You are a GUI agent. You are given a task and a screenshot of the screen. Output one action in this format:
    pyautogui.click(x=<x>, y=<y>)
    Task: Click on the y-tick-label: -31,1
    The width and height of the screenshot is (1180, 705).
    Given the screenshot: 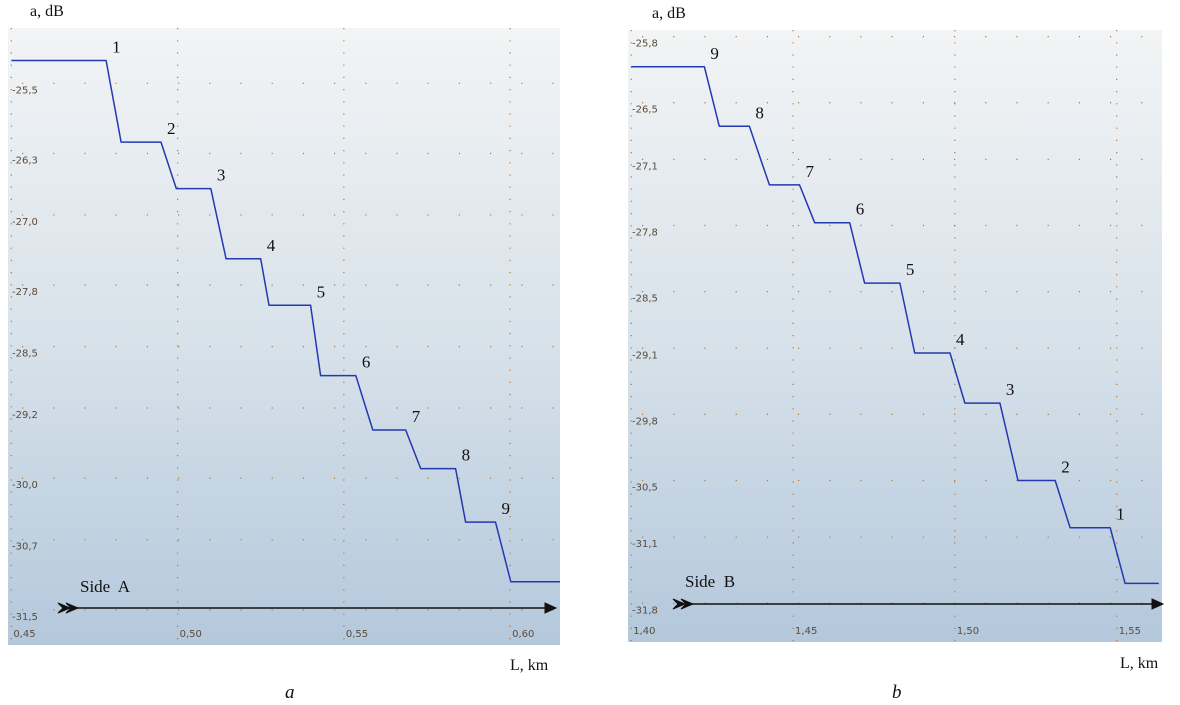 What is the action you would take?
    pyautogui.click(x=645, y=544)
    